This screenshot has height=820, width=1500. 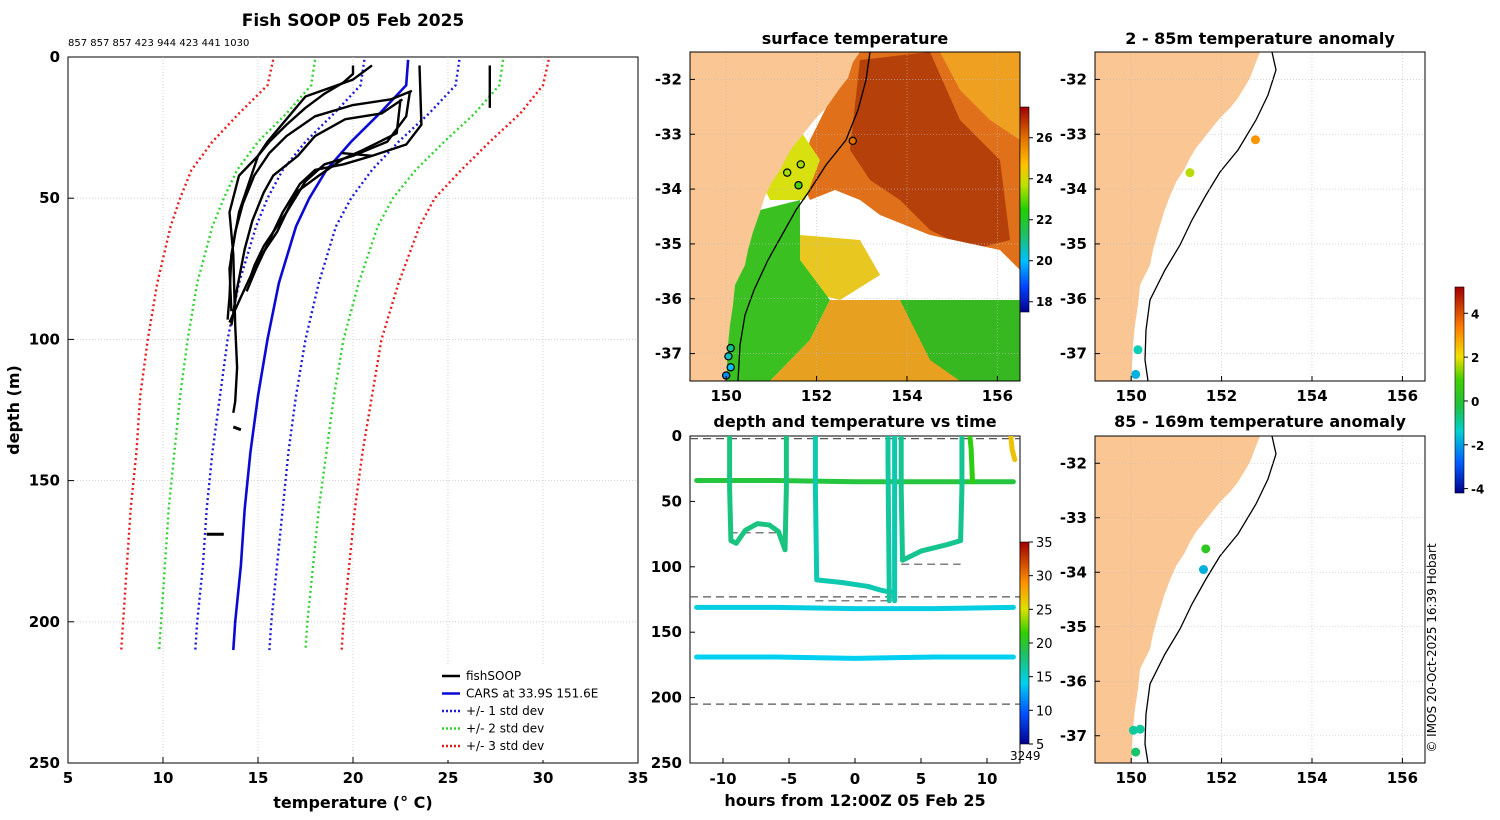 What do you see at coordinates (1024, 209) in the screenshot?
I see `sst-colorbar` at bounding box center [1024, 209].